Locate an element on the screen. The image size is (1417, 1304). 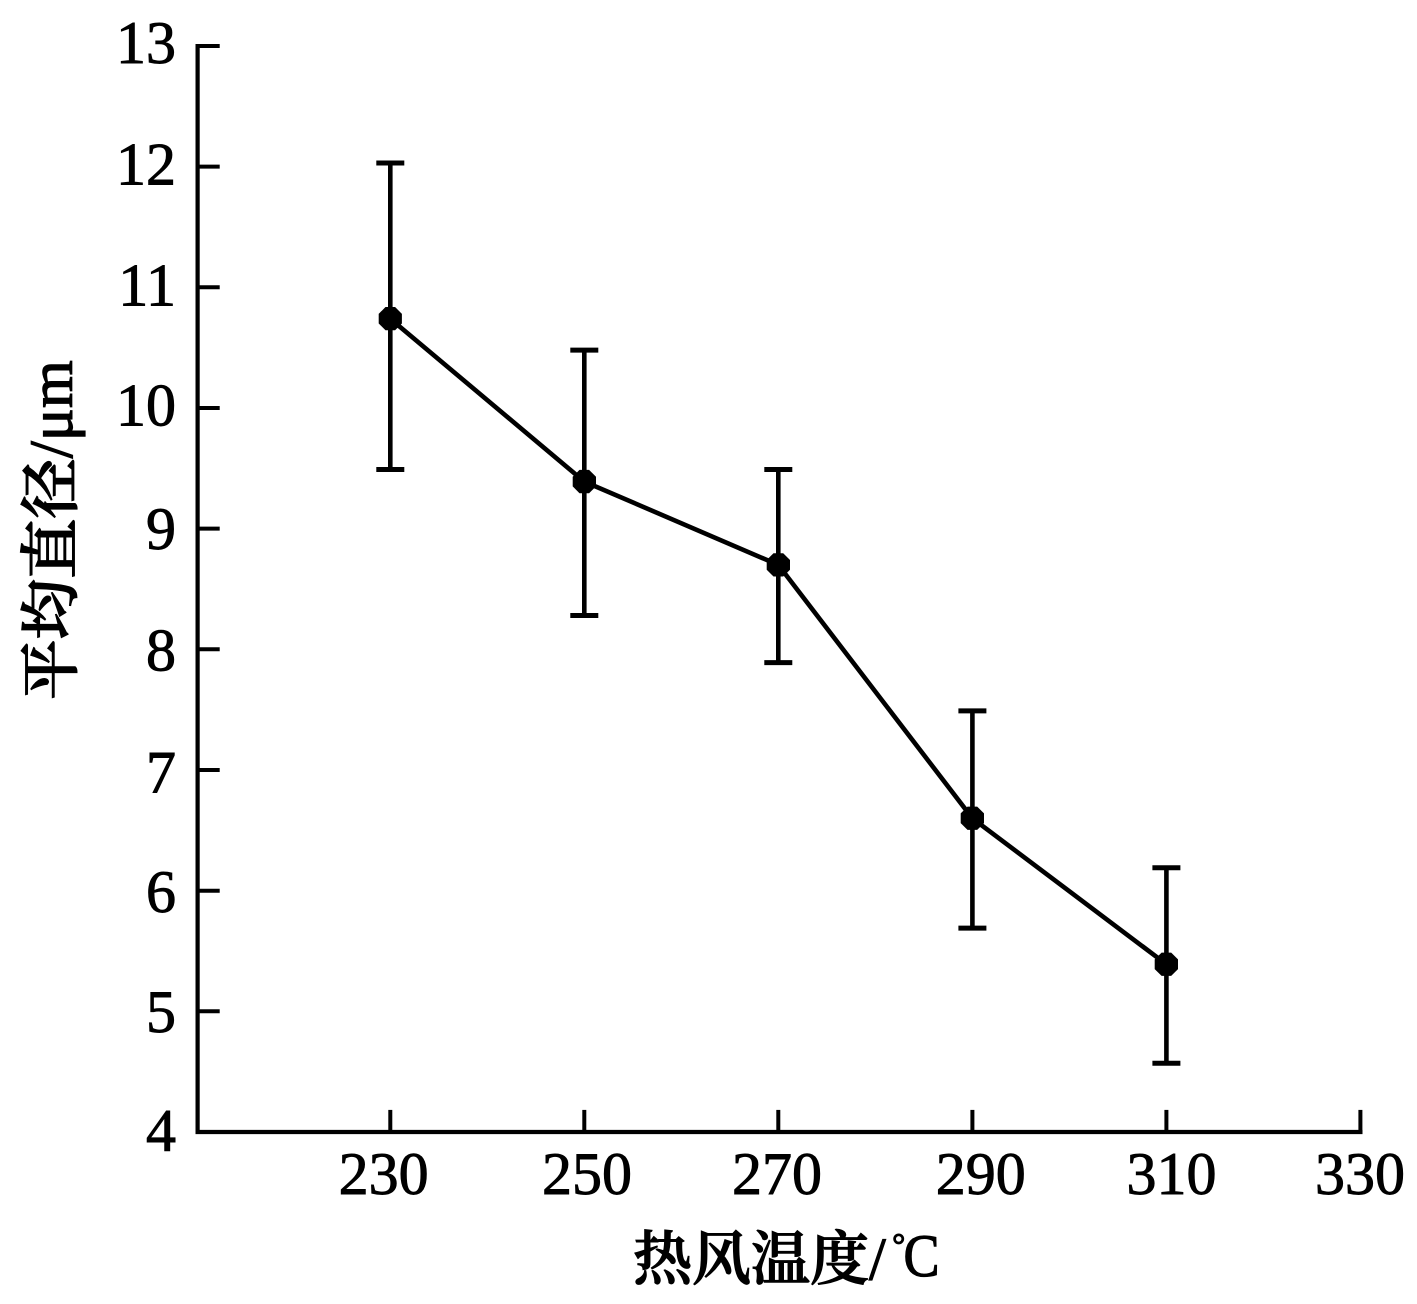
svg-text: 330 is located at coordinates (1360, 1174).